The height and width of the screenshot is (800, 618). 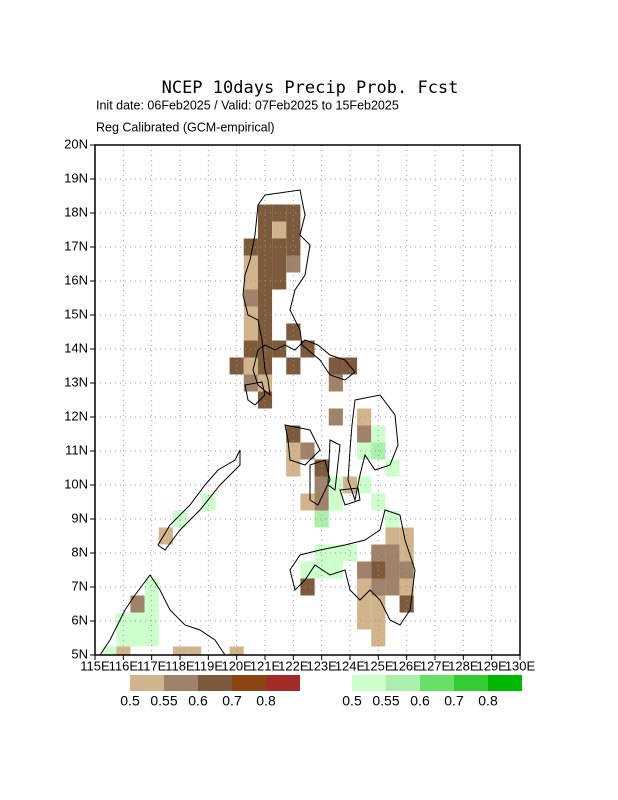 What do you see at coordinates (76, 279) in the screenshot?
I see `y-tick-label: 16N` at bounding box center [76, 279].